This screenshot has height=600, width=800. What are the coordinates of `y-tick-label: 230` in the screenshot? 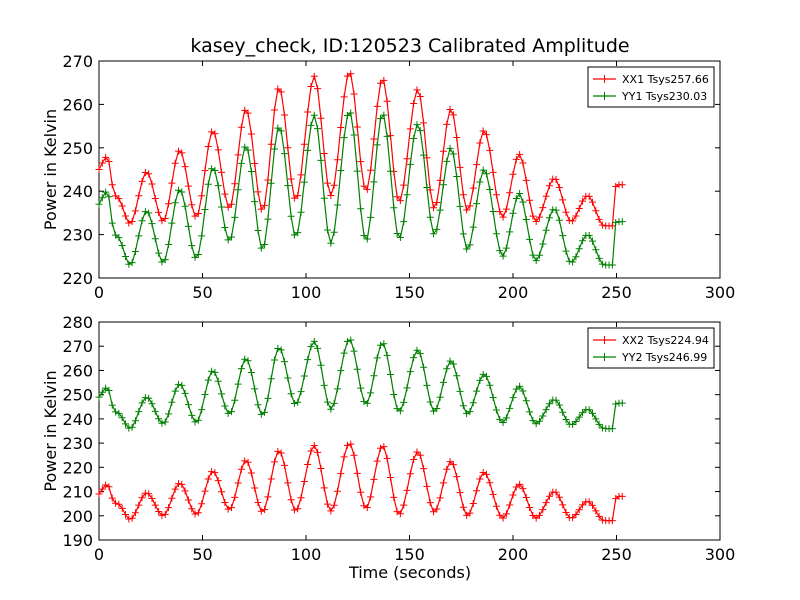 It's located at (77, 443).